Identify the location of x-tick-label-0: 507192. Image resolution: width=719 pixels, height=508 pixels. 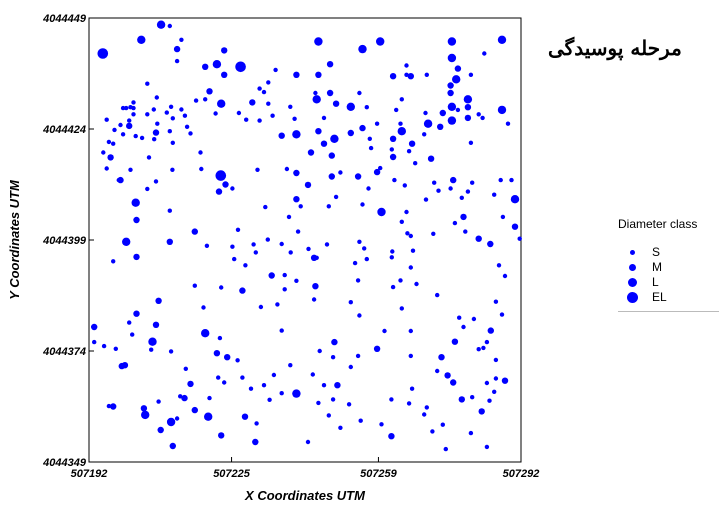
(89, 474).